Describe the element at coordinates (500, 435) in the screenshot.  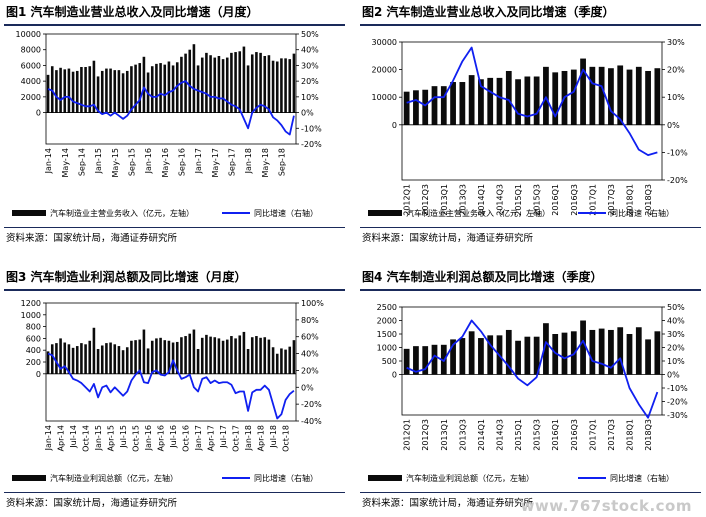
I see `x-tick-label: 2014Q3` at that location.